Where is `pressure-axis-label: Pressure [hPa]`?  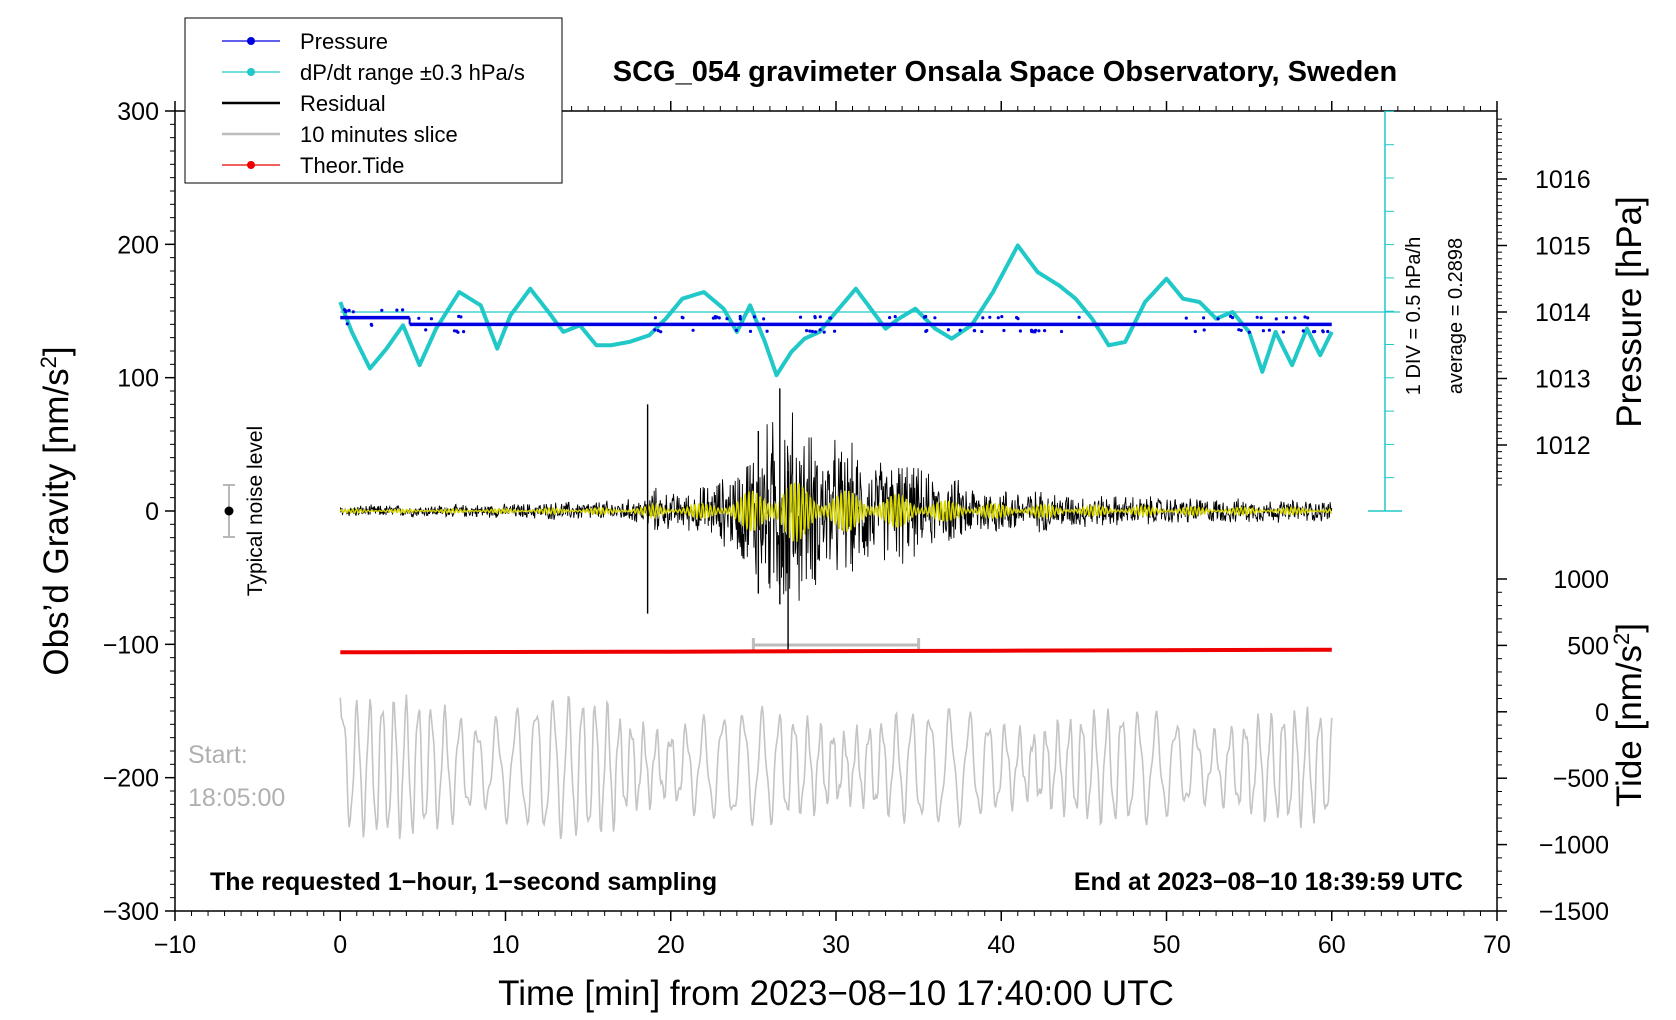 pressure-axis-label: Pressure [hPa] is located at coordinates (1629, 312).